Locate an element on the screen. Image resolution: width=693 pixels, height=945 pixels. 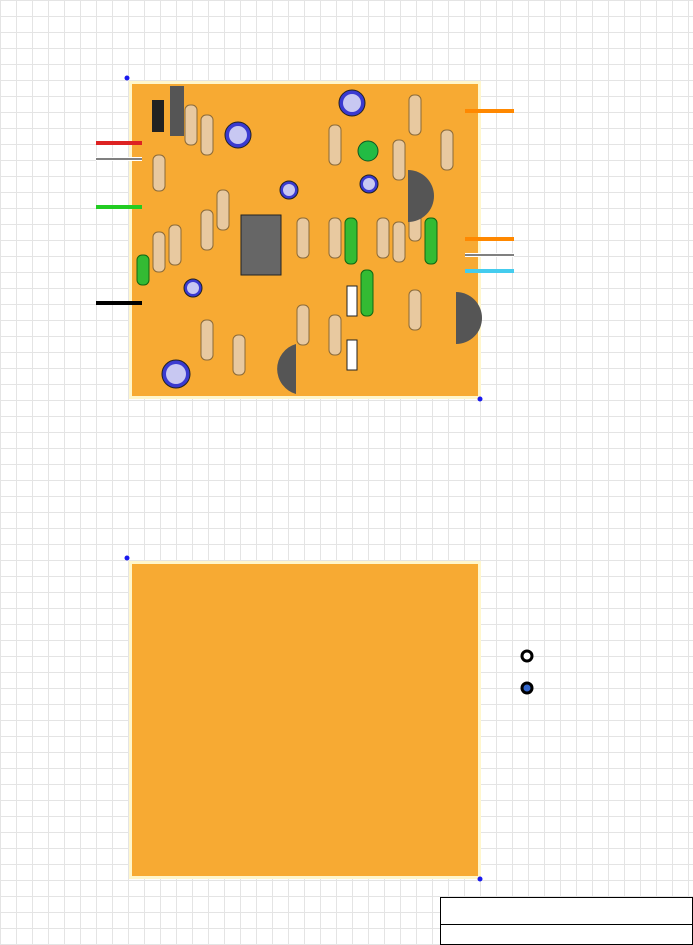
resistor-1m-b is located at coordinates (159, 252).